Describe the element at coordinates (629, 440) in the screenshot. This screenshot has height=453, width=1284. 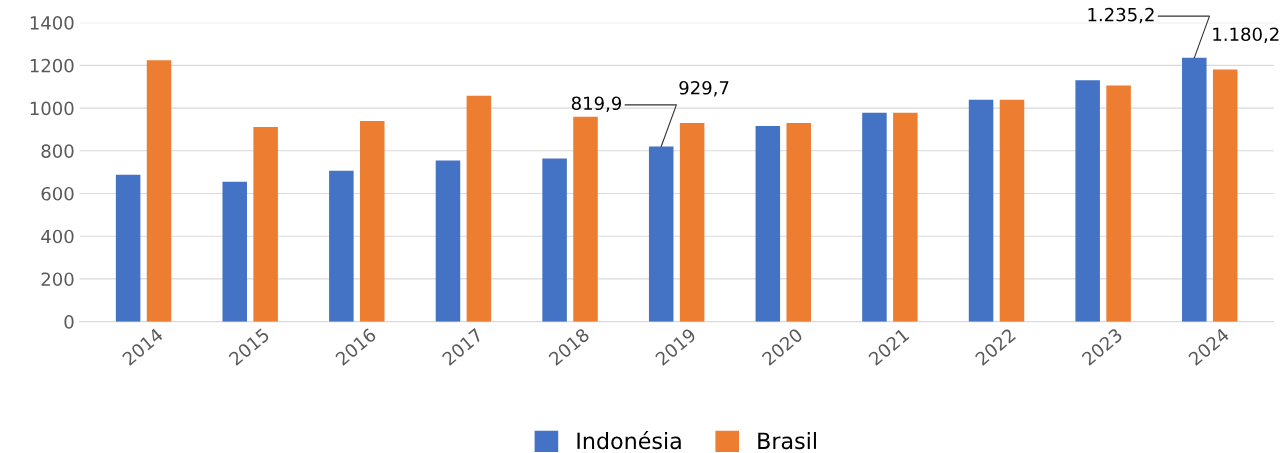
I see `legend-label: Indonésia` at that location.